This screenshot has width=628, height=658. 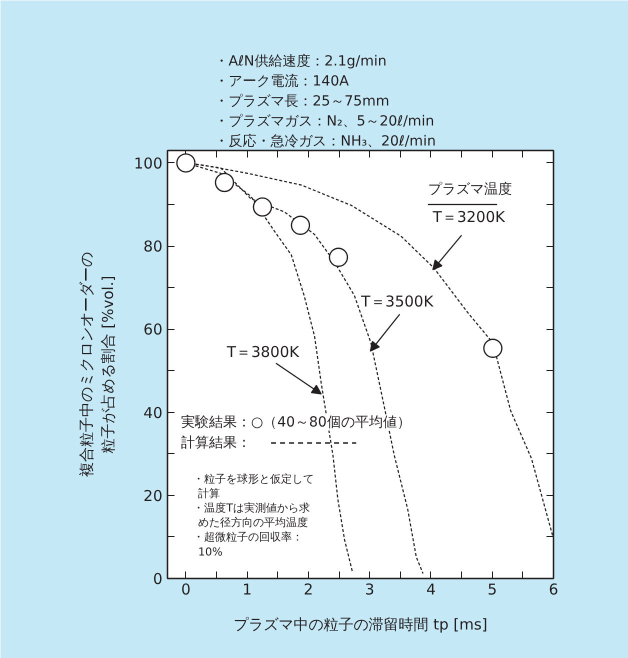 What do you see at coordinates (153, 413) in the screenshot?
I see `y-tick-label: 40` at bounding box center [153, 413].